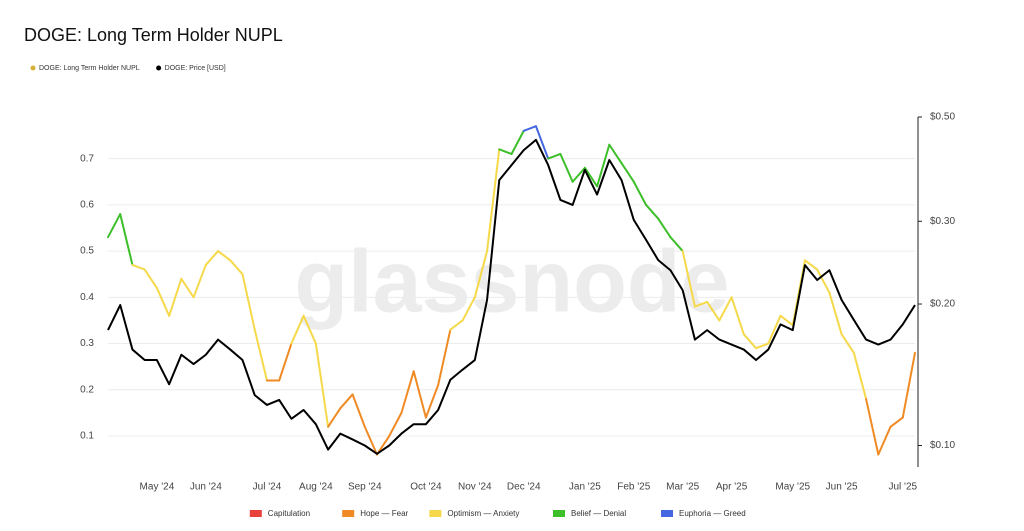 Image resolution: width=1024 pixels, height=531 pixels. What do you see at coordinates (153, 35) in the screenshot?
I see `chart-title: DOGE: Long Term Holder NUPL` at bounding box center [153, 35].